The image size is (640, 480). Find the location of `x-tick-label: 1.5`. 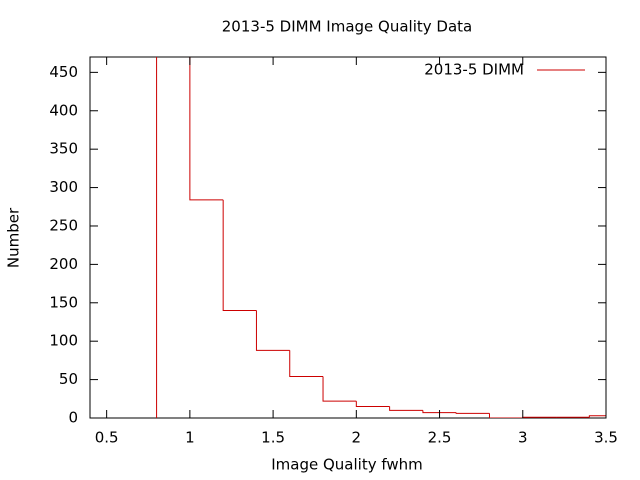

x-tick-label: 1.5 is located at coordinates (273, 438).